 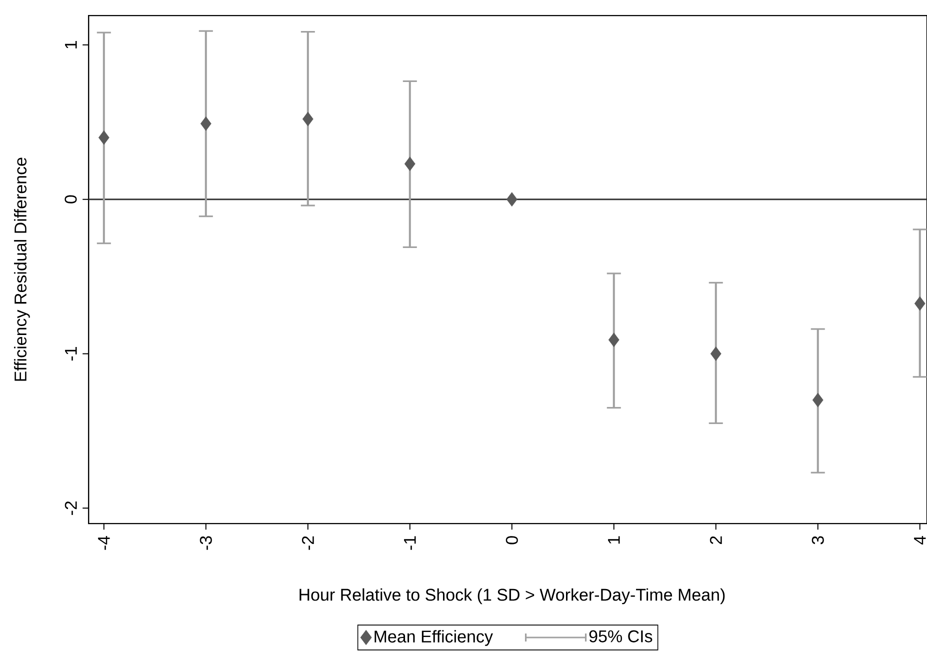 What do you see at coordinates (410, 543) in the screenshot?
I see `x-tick-label: -1` at bounding box center [410, 543].